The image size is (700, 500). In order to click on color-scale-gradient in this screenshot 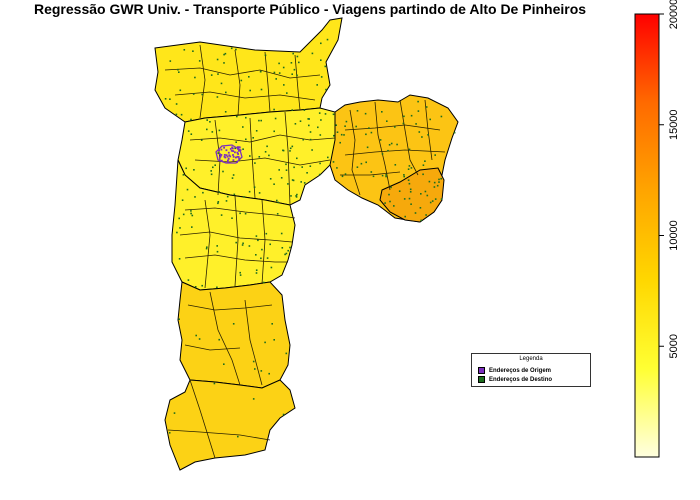, I will do `click(647, 235)`.